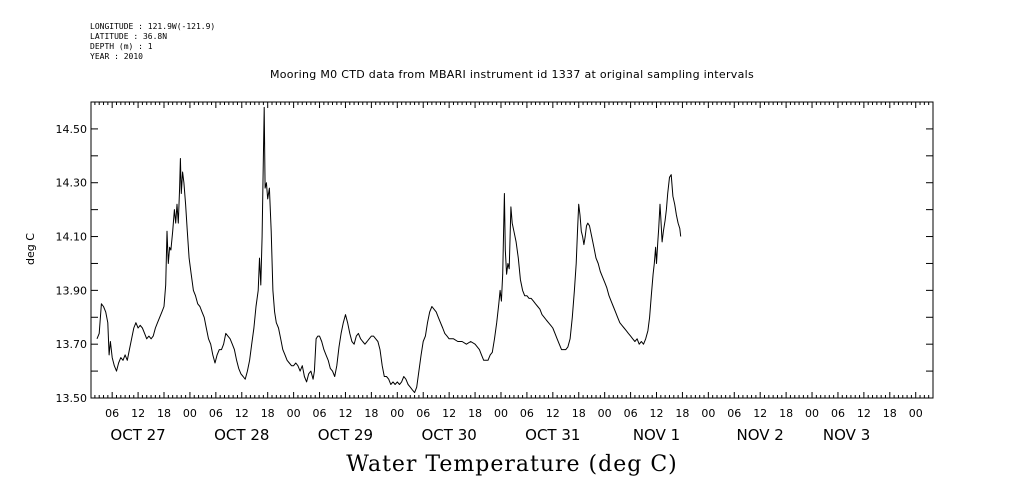  What do you see at coordinates (448, 435) in the screenshot?
I see `x-day-label: OCT 30` at bounding box center [448, 435].